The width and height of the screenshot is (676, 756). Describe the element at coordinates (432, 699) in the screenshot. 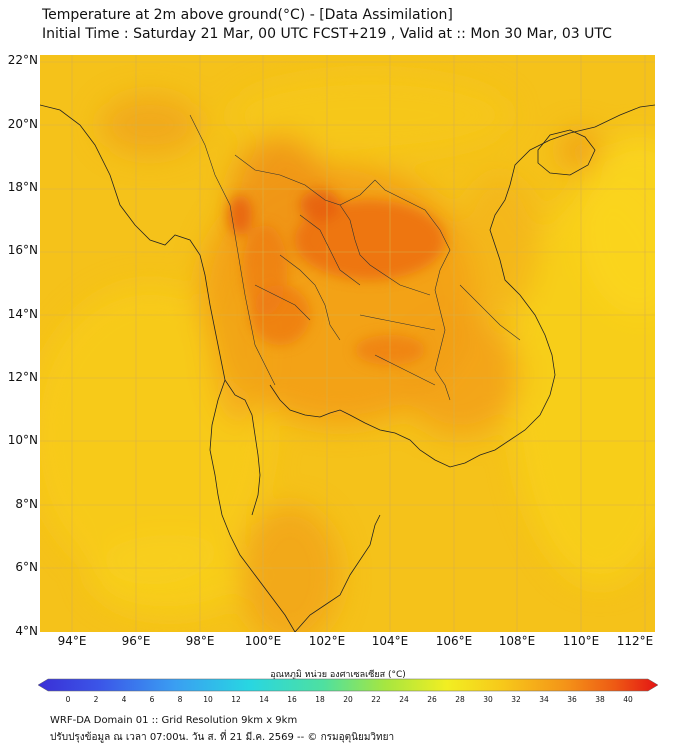

I see `colorbar-tick: 26` at that location.